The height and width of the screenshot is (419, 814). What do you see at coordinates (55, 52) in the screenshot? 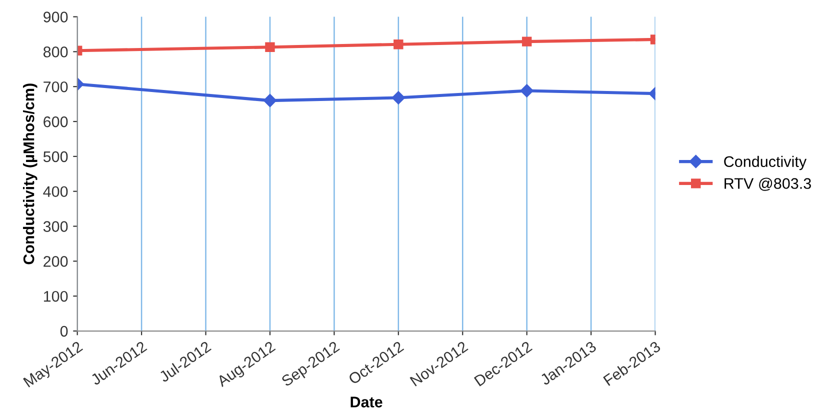
I see `y-tick-label: 800` at bounding box center [55, 52].